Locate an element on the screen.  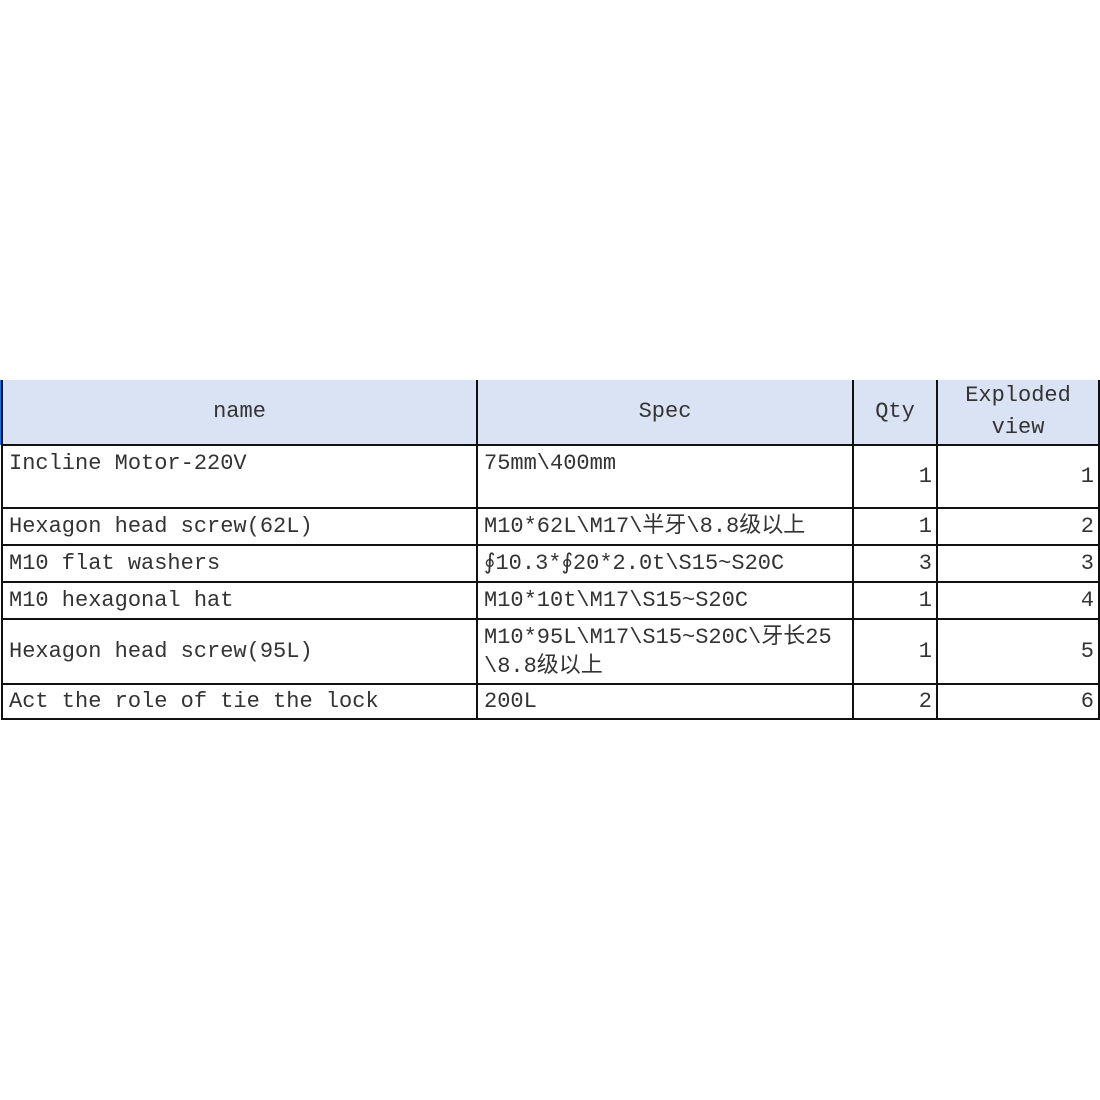
table-row: Incline Motor-220V 75mm\400mm 1 1 is located at coordinates (550, 476).